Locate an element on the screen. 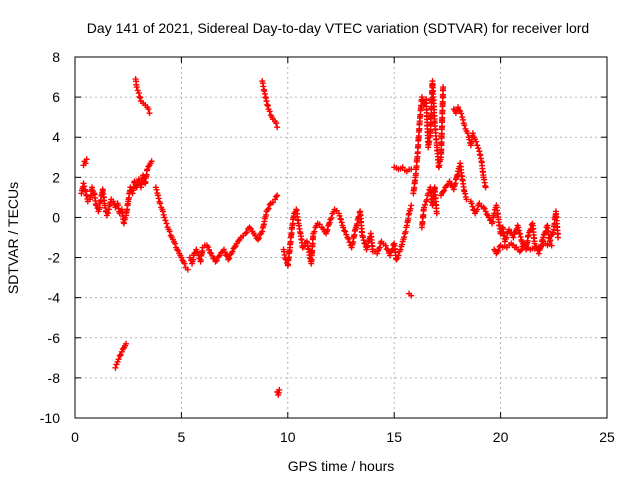 This screenshot has height=485, width=640. y-tick-label: 6 is located at coordinates (56, 97).